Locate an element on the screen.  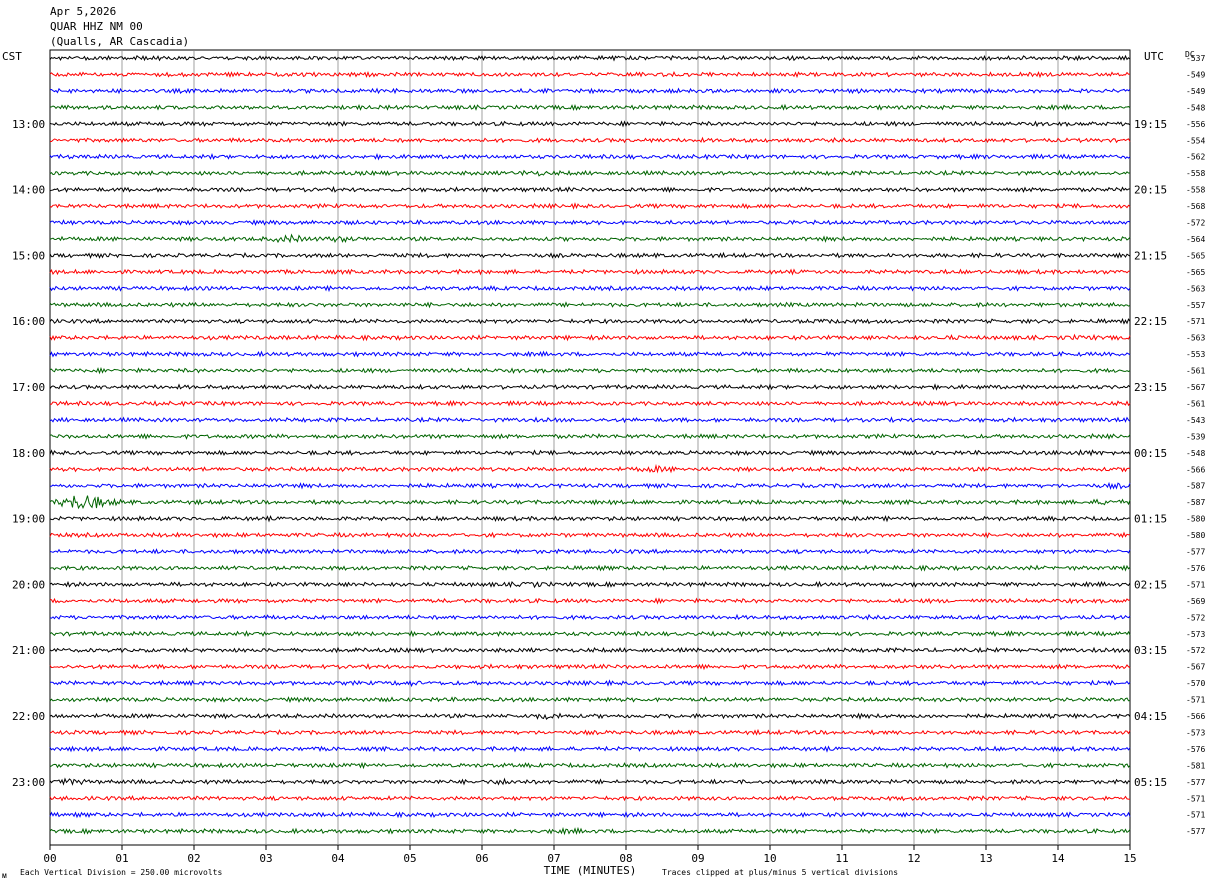
cst-hour-label: 15:00 is located at coordinates (28, 255).